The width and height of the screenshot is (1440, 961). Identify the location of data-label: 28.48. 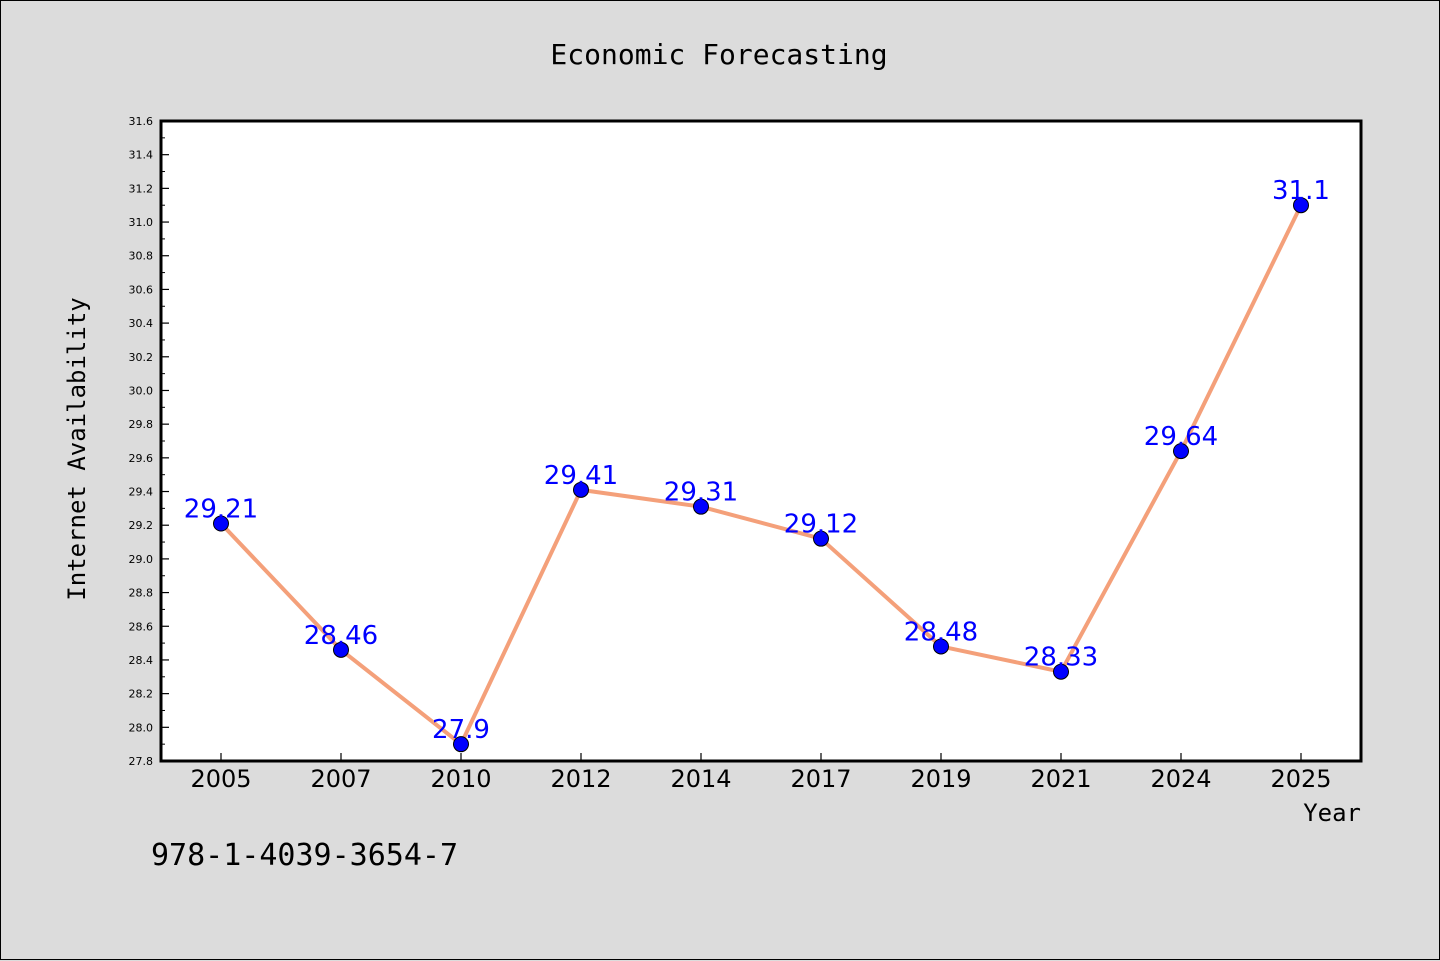
(941, 632).